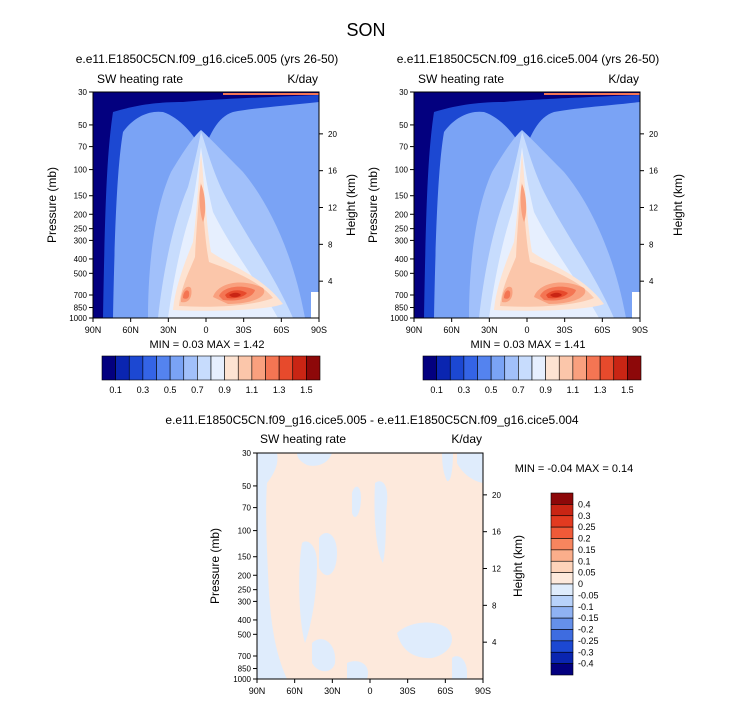 This screenshot has width=733, height=701. I want to click on panel-2-y2-label: Height (km), so click(678, 205).